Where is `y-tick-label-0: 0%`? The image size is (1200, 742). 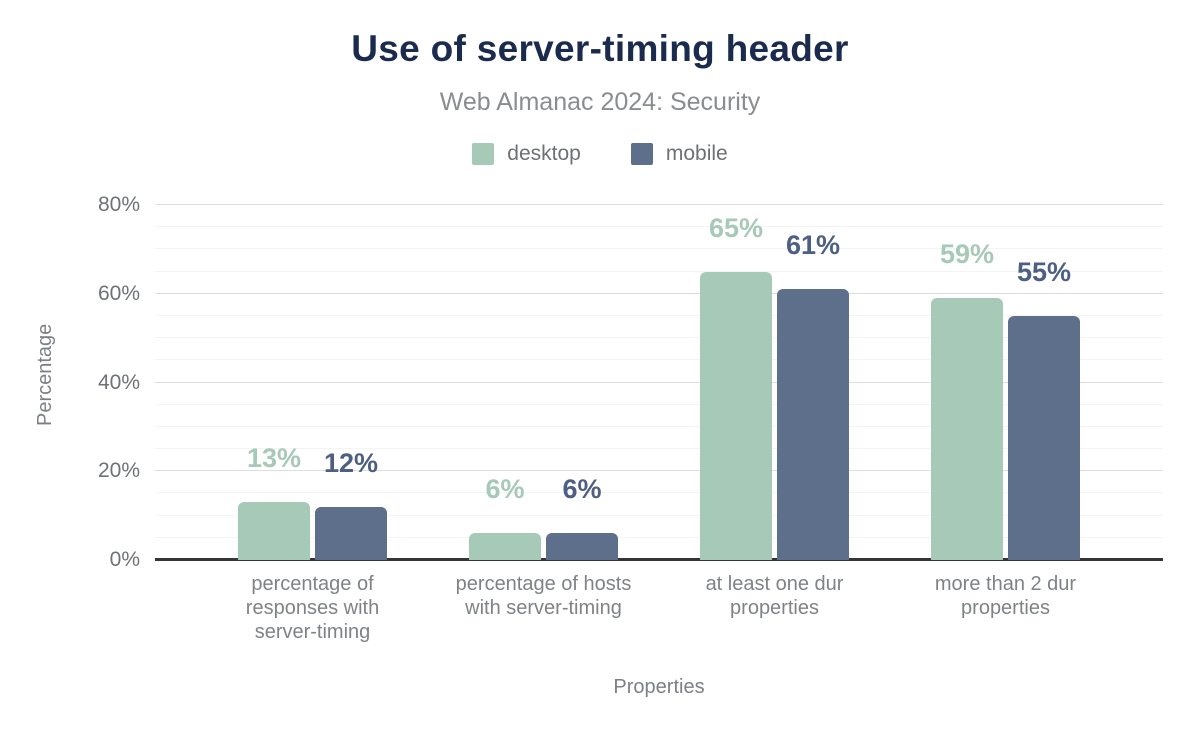 y-tick-label-0: 0% is located at coordinates (124, 559).